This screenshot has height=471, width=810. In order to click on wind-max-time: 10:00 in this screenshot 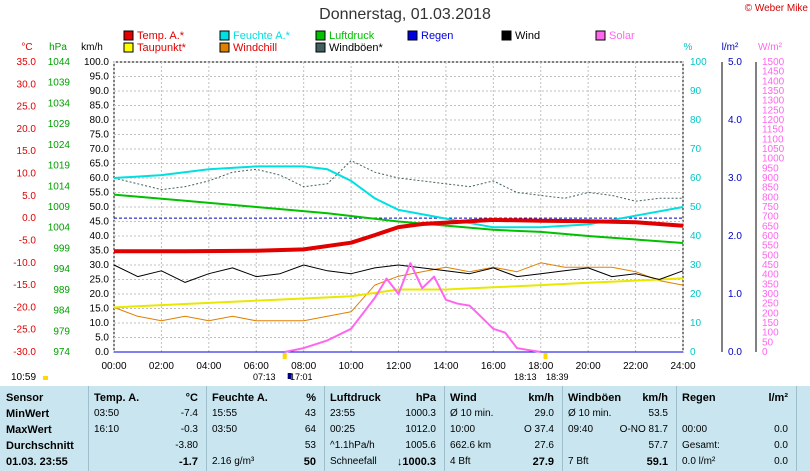, I will do `click(463, 429)`.